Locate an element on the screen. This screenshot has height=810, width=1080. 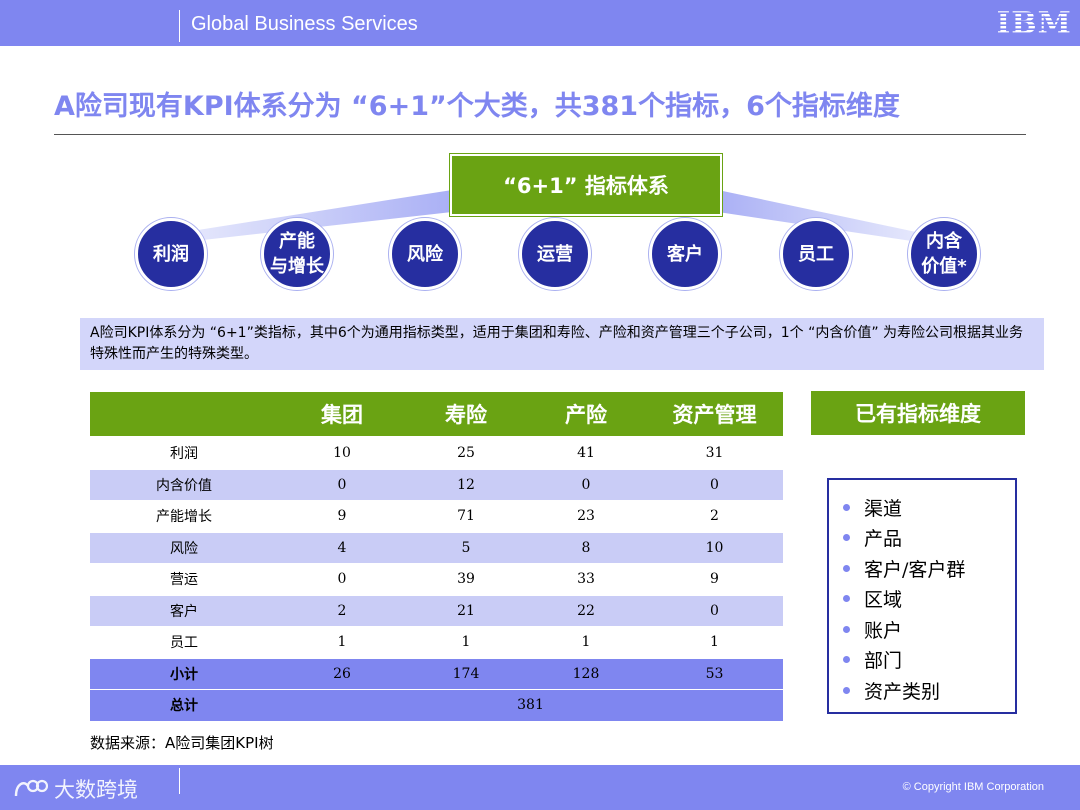
table-cell: 39 is located at coordinates (466, 579).